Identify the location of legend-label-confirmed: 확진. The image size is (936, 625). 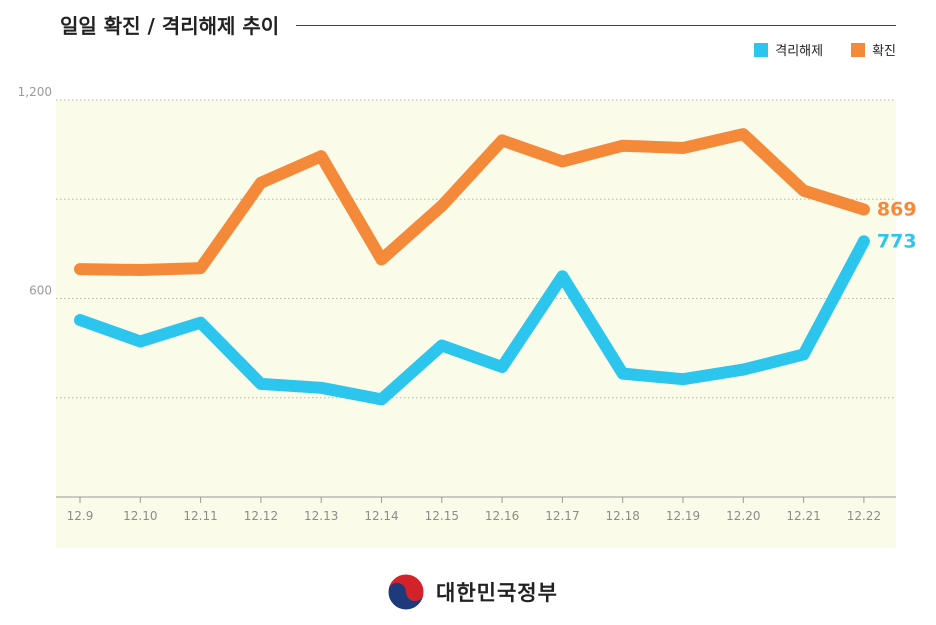
(884, 51).